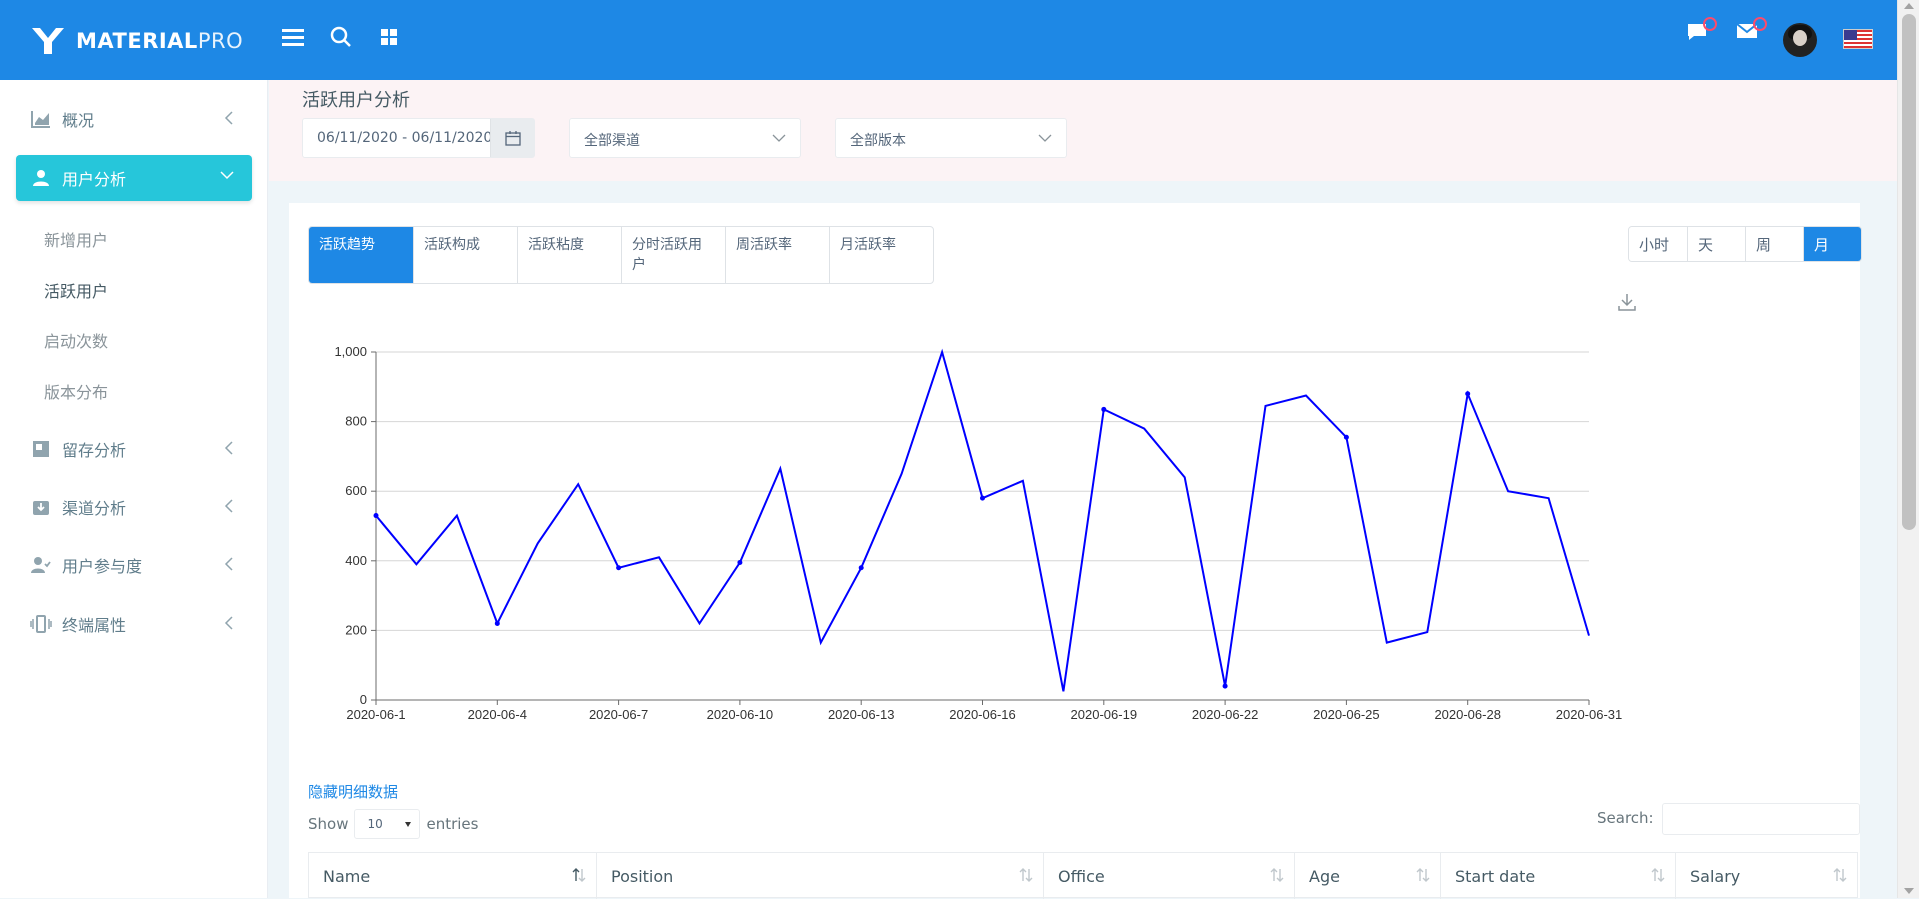 The height and width of the screenshot is (899, 1919). Describe the element at coordinates (76, 392) in the screenshot. I see `sidebar-subitem-versions: 版本分布` at that location.